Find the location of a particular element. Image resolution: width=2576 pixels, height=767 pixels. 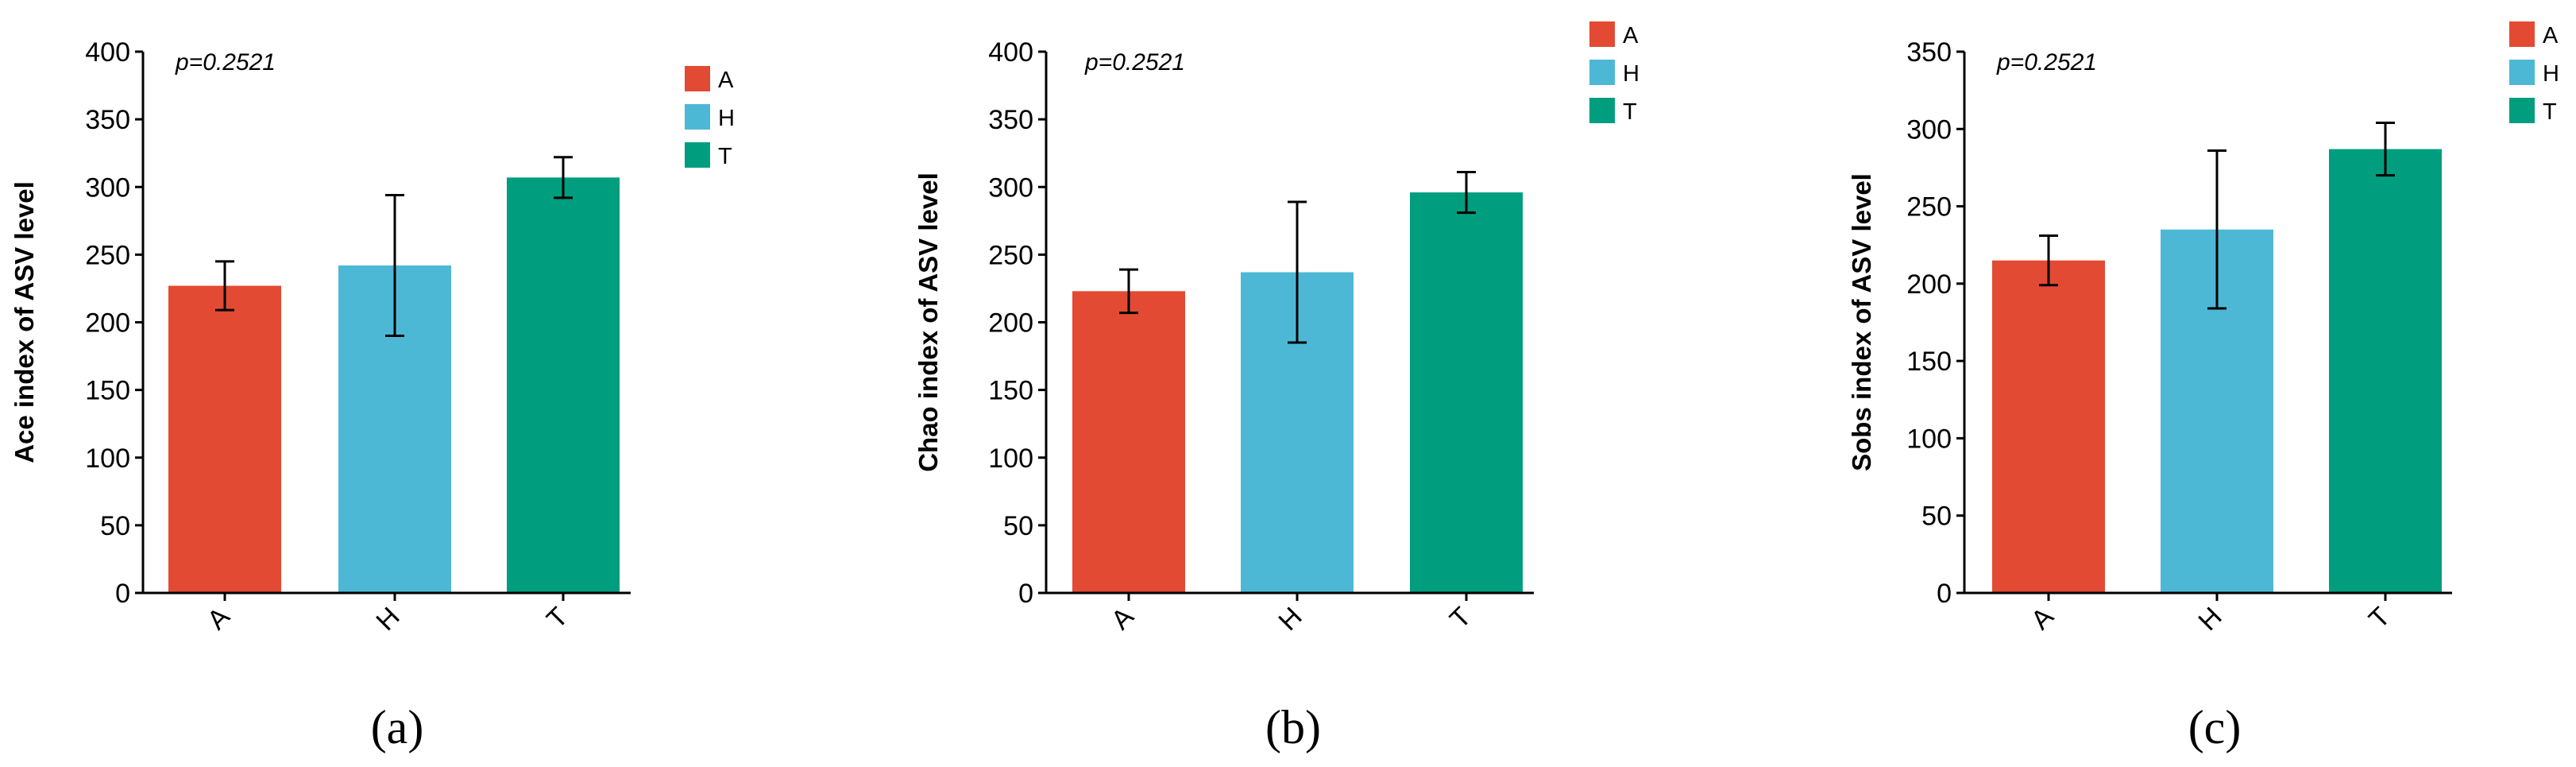

panel-caption: (a) is located at coordinates (397, 727).